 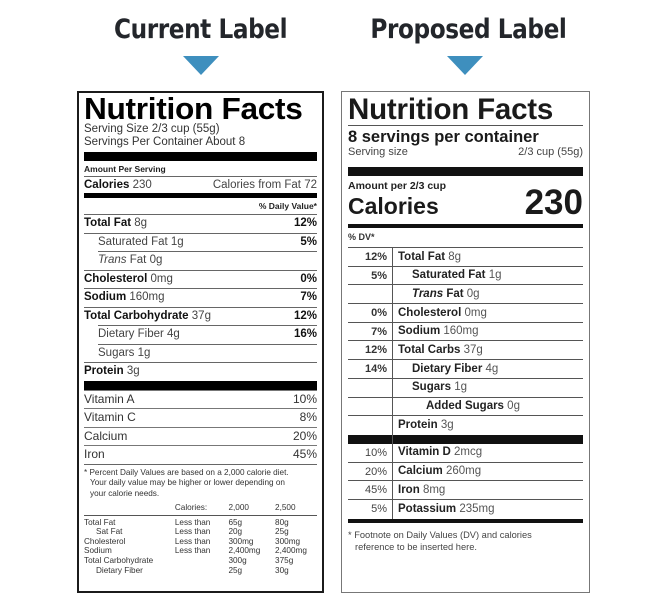 What do you see at coordinates (370, 369) in the screenshot?
I see `nutrient-pct: 14%` at bounding box center [370, 369].